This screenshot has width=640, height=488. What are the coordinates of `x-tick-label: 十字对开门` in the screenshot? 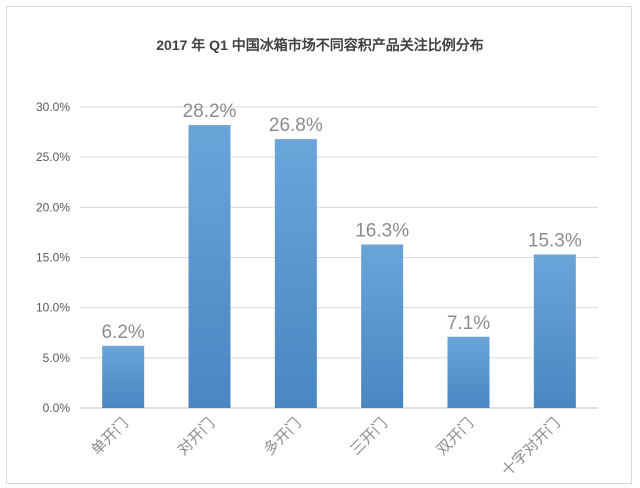 It's located at (531, 447).